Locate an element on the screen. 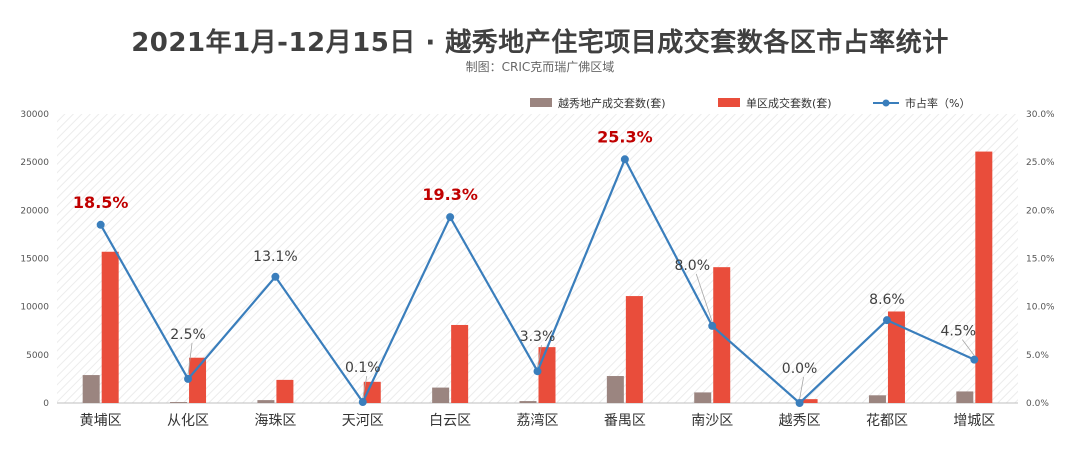 The image size is (1080, 458). y-left-tick-label: 0 is located at coordinates (46, 404).